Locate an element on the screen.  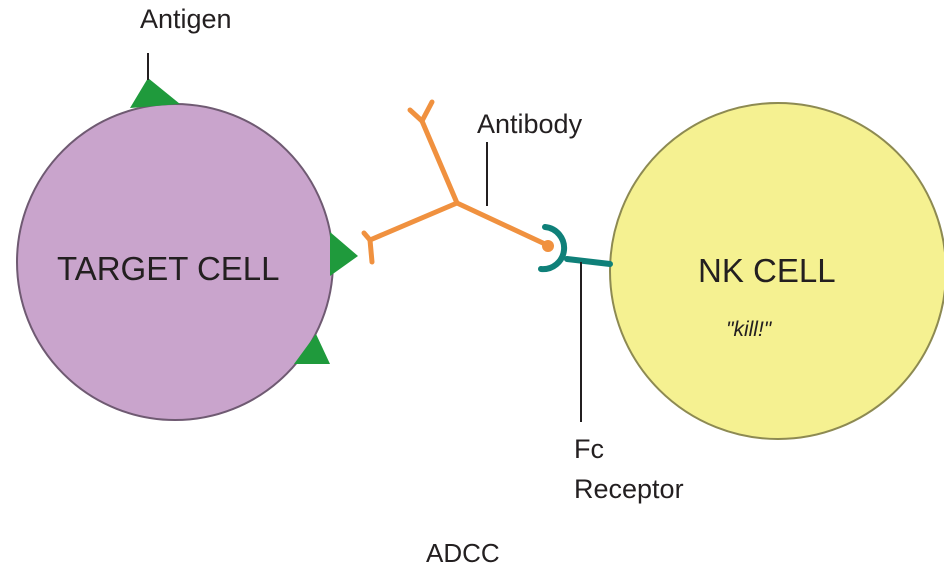
fc-receptor is located at coordinates (575, 248).